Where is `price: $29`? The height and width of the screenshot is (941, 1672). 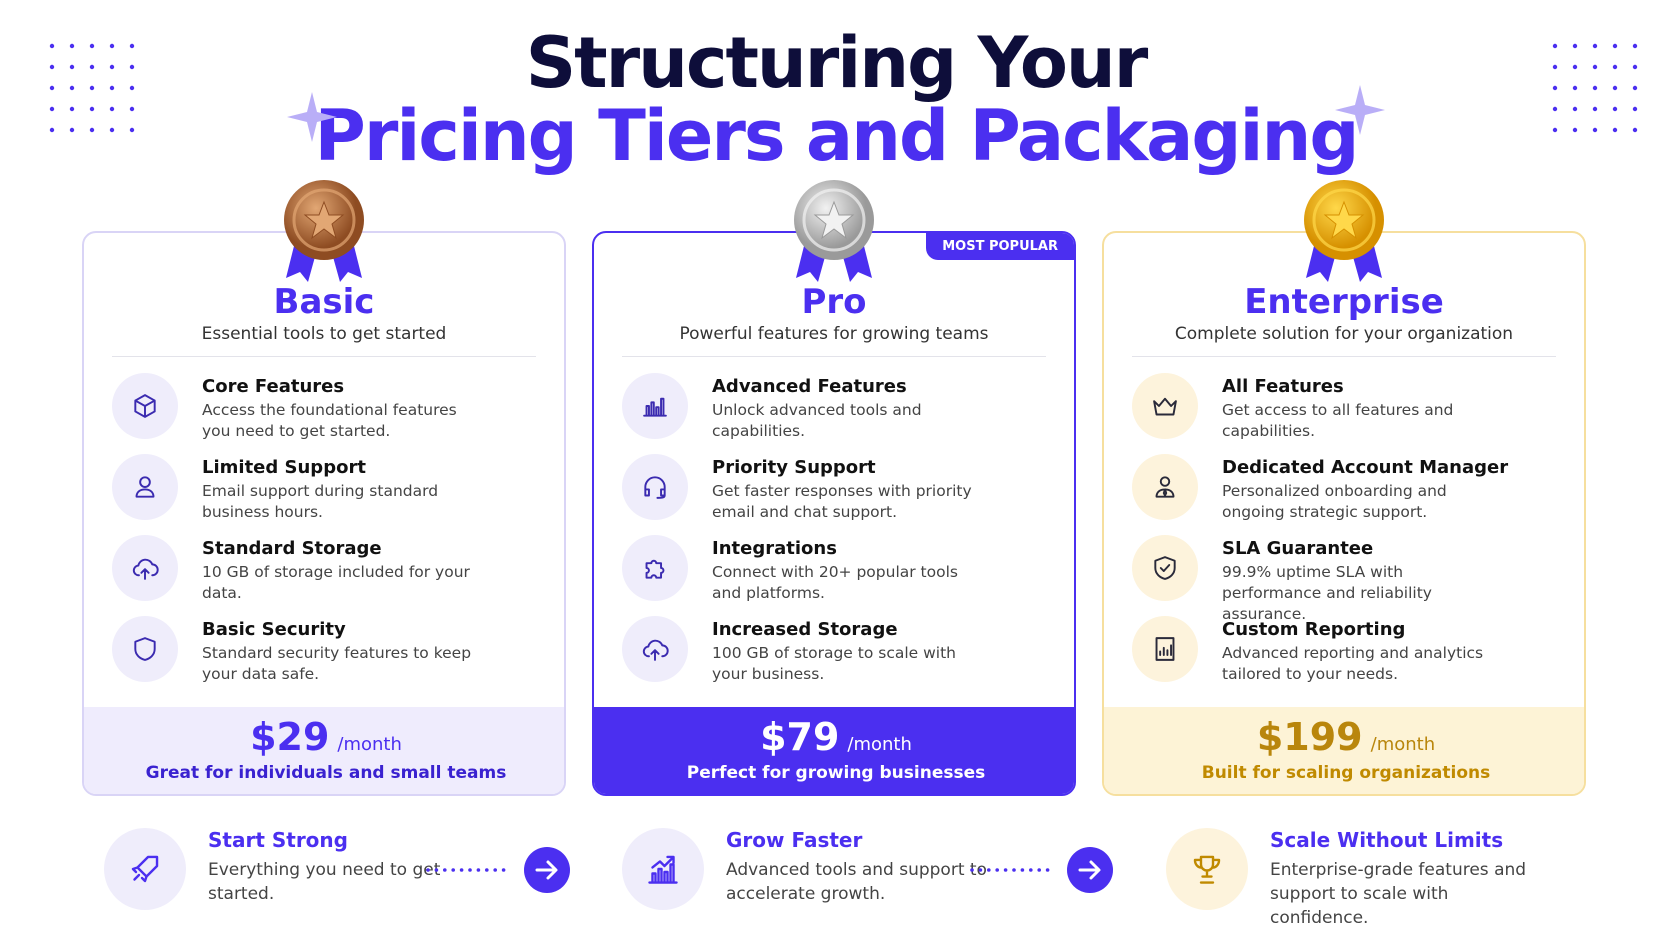
price: $29 is located at coordinates (290, 737).